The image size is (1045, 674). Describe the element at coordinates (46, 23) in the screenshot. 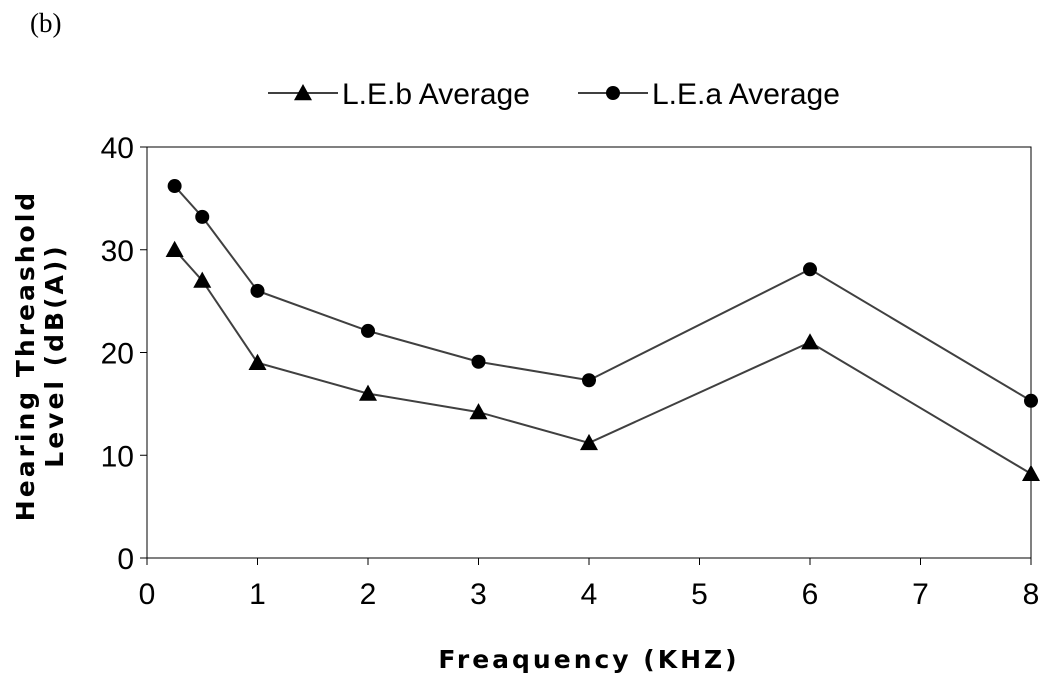

I see `panel-label: (b)` at that location.